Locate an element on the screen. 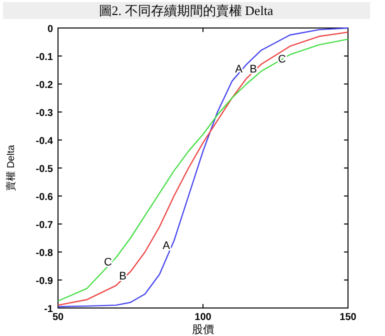  x-tick-label: 150 is located at coordinates (348, 317).